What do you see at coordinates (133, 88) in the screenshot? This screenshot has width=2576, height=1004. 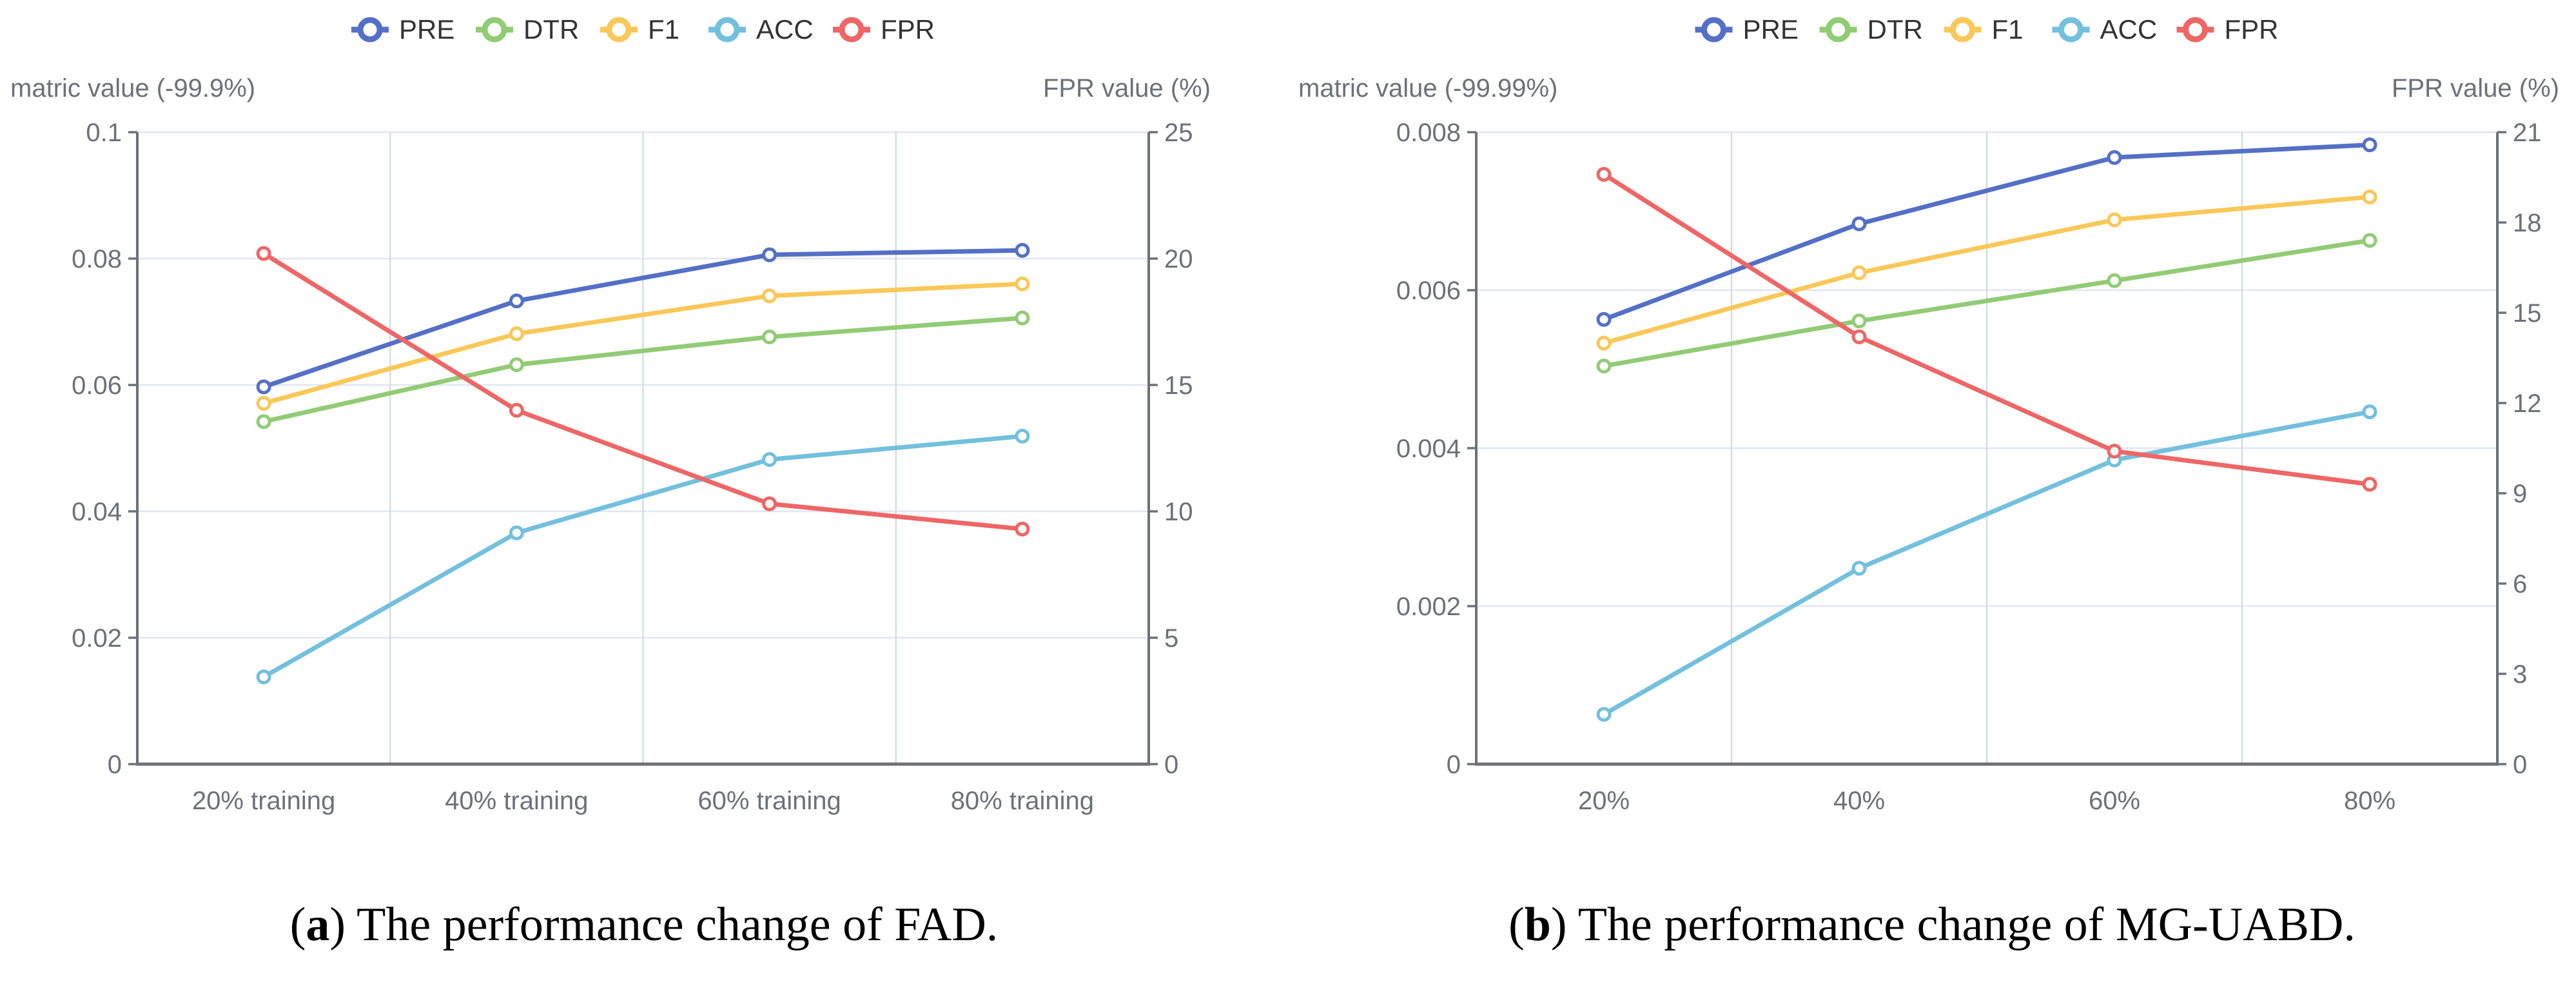 I see `left-axis-name: matric value (-99.9%)` at bounding box center [133, 88].